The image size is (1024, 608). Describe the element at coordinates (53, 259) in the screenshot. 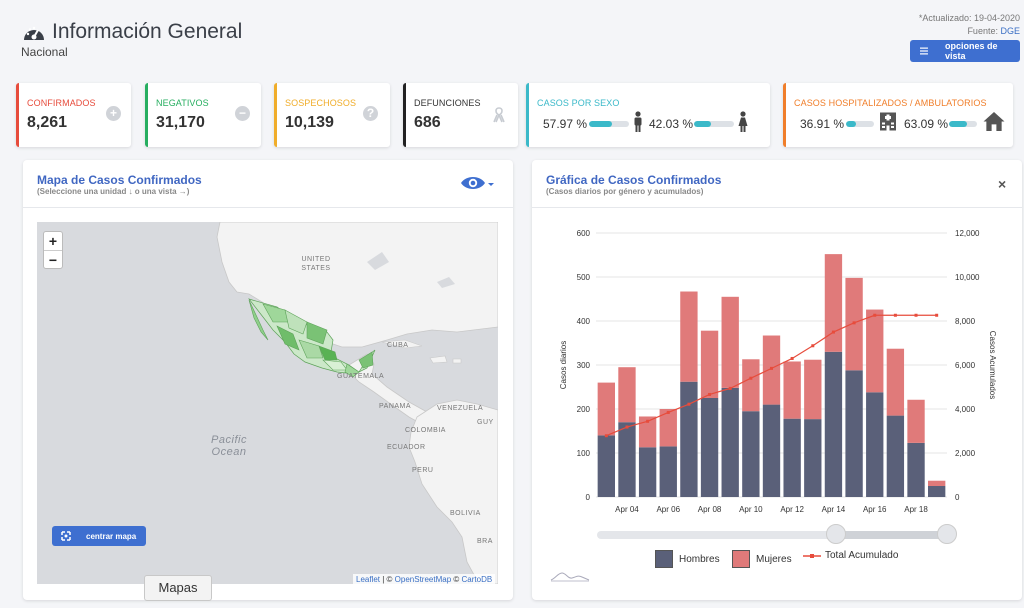

I see `zoom-out-button: −` at that location.